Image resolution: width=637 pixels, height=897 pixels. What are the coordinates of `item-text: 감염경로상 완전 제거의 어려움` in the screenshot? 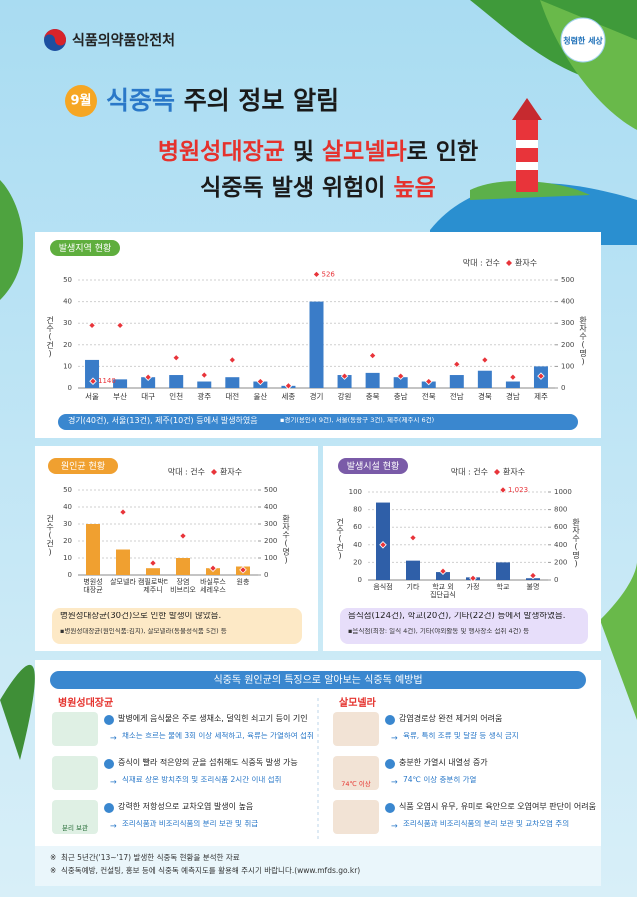 It's located at (451, 718).